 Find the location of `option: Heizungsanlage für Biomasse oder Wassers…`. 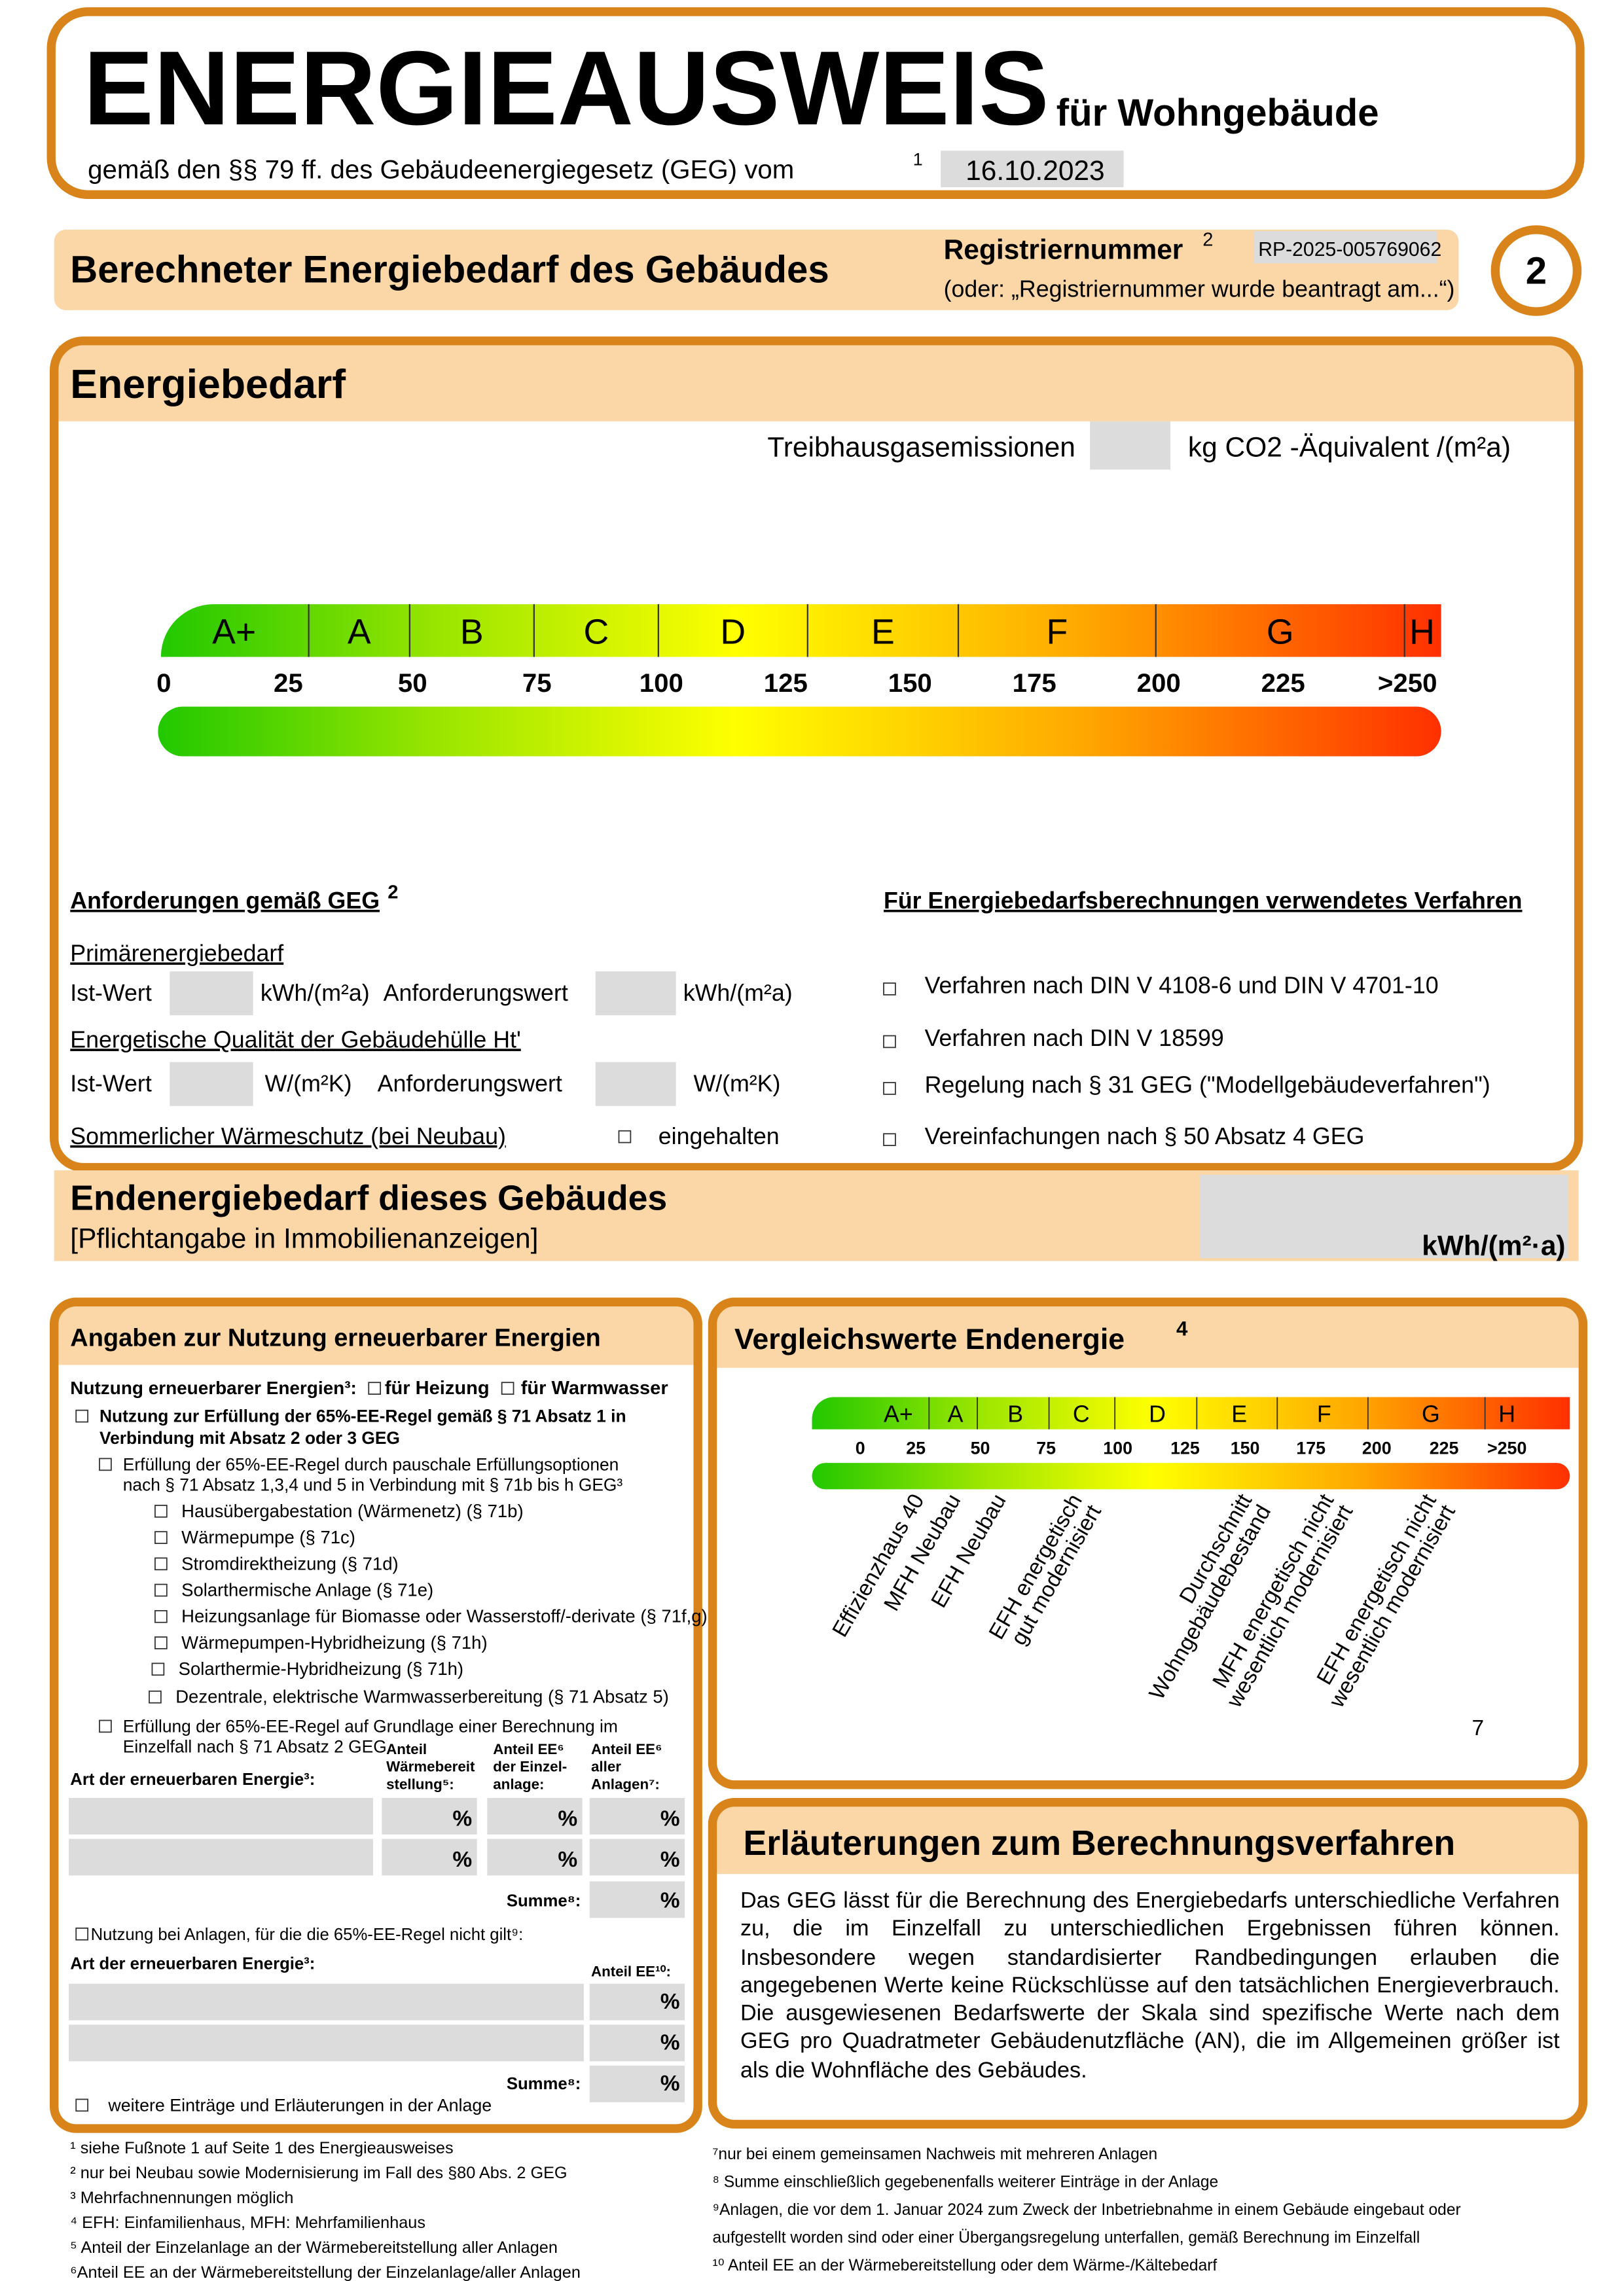

option: Heizungsanlage für Biomasse oder Wassers… is located at coordinates (444, 1616).